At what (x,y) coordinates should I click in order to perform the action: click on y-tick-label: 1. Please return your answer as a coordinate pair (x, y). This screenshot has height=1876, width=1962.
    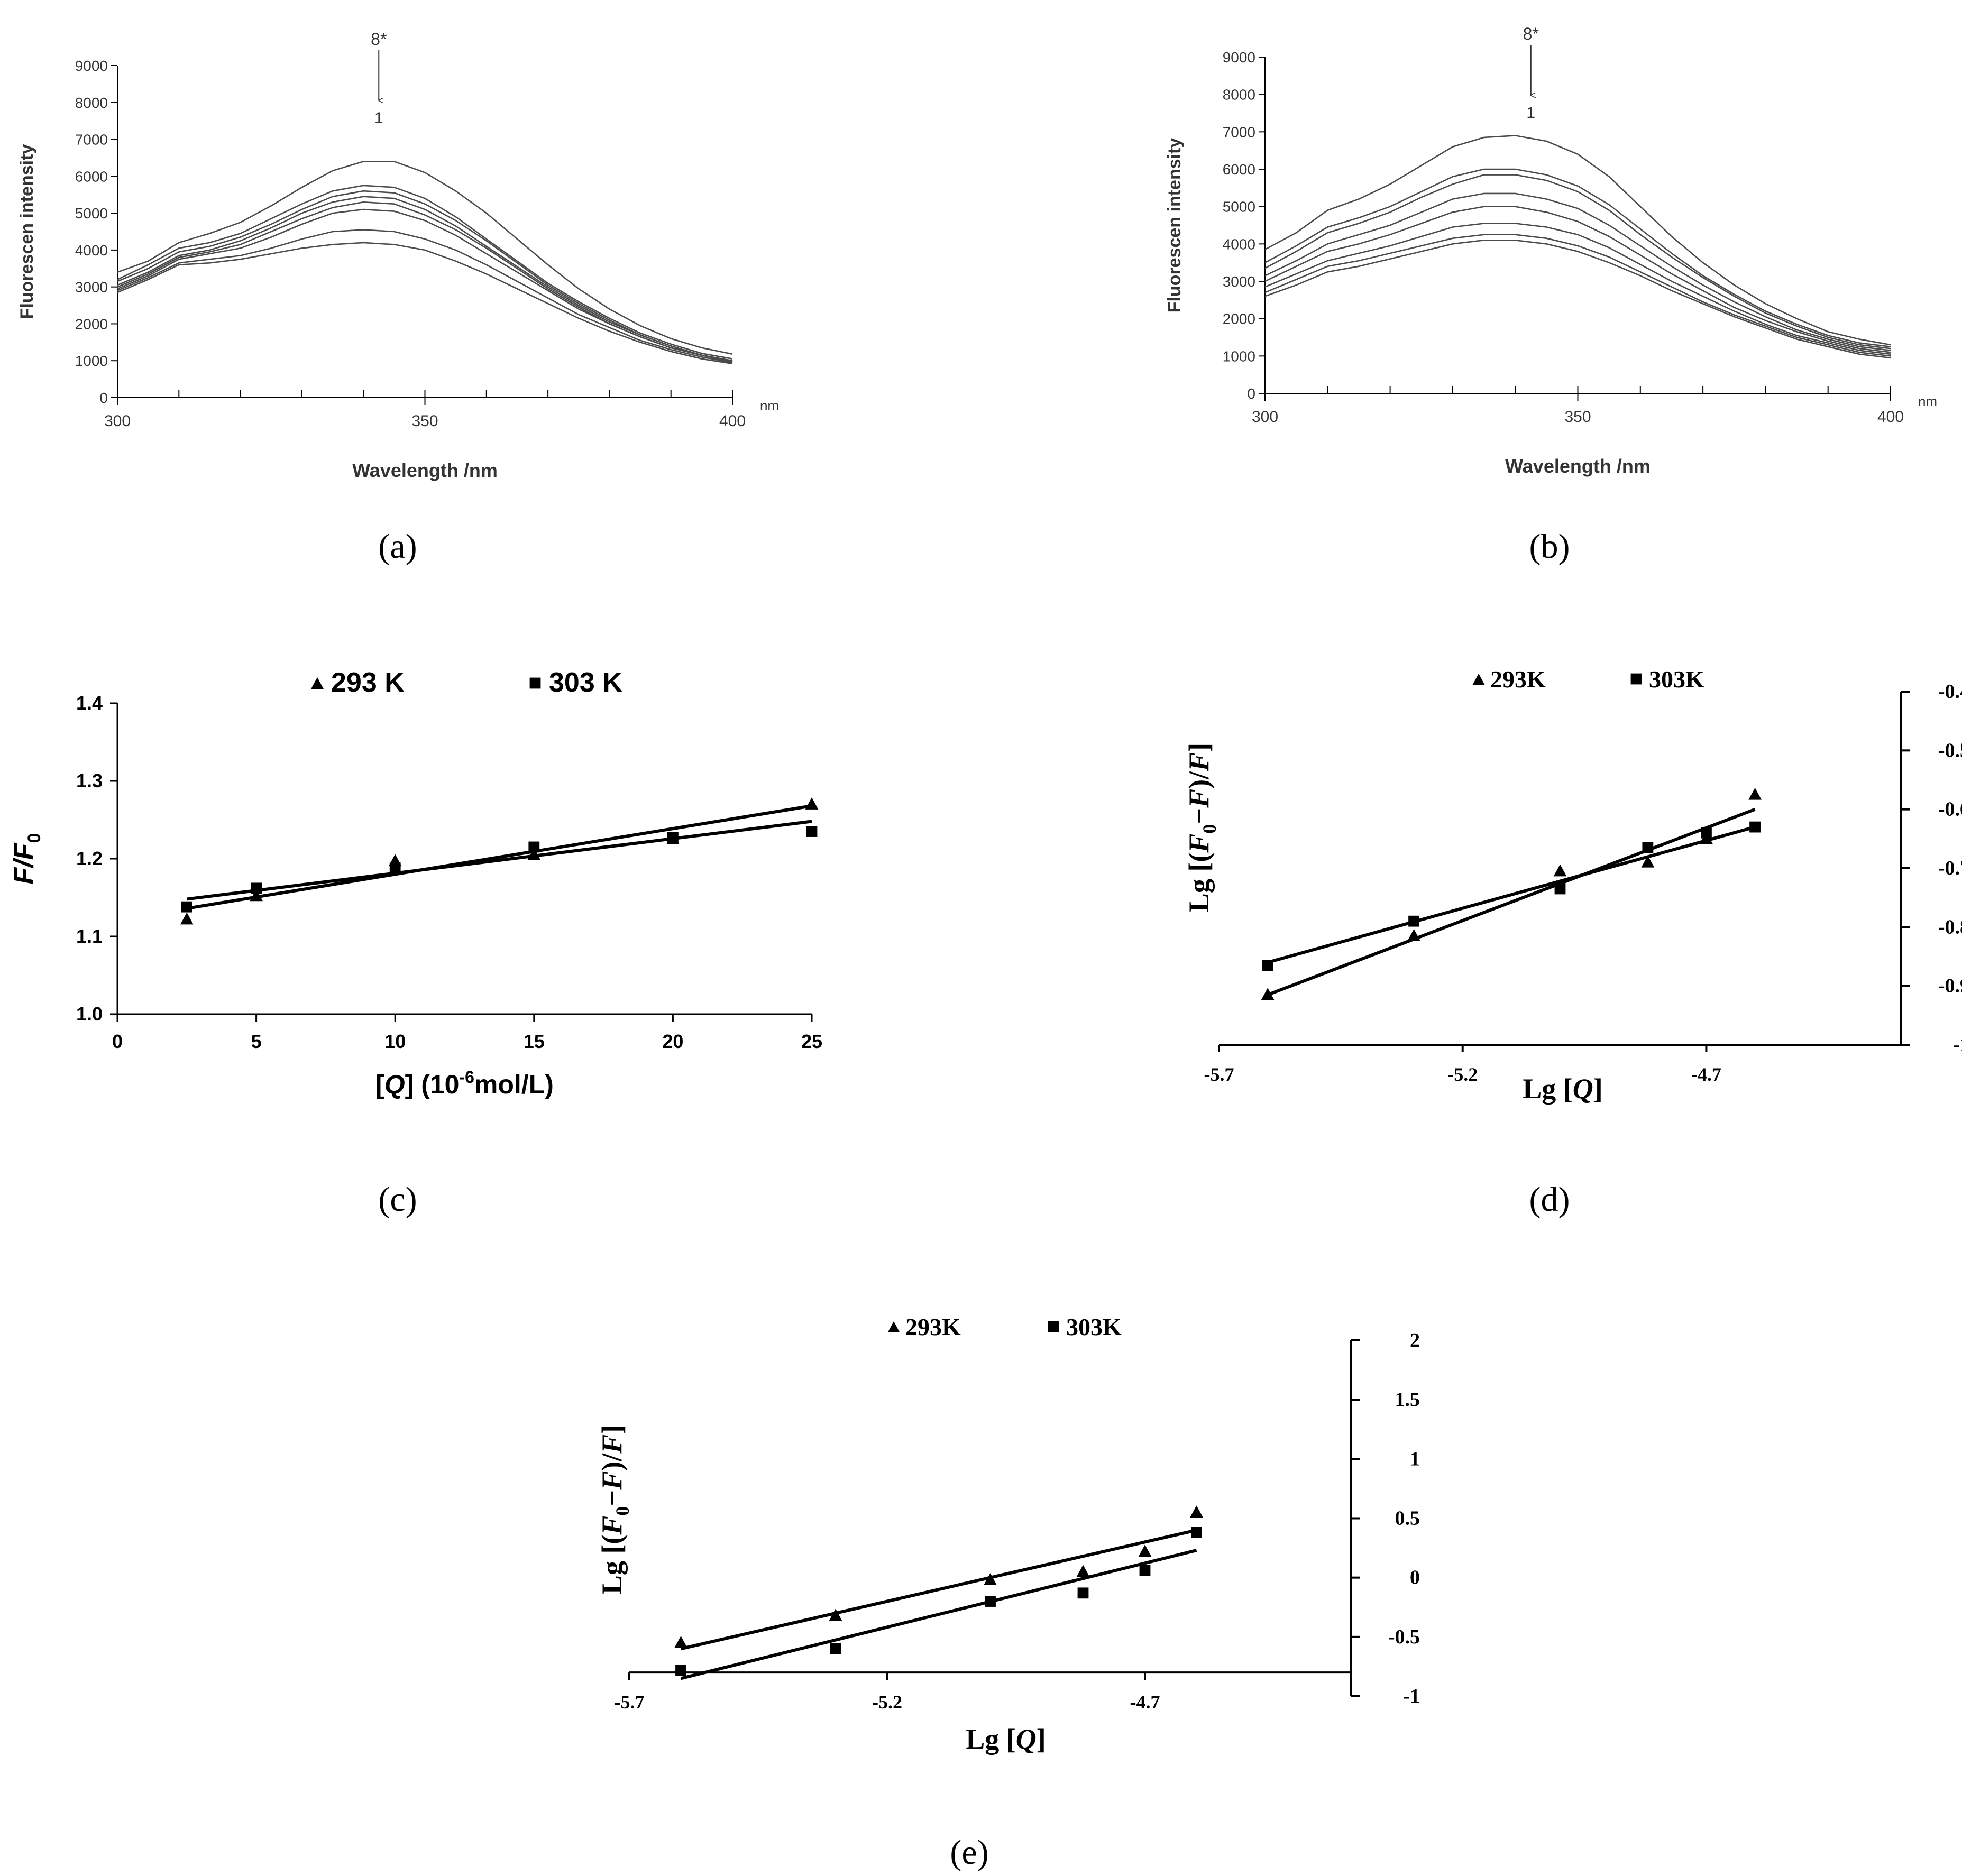
    Looking at the image, I should click on (1415, 1459).